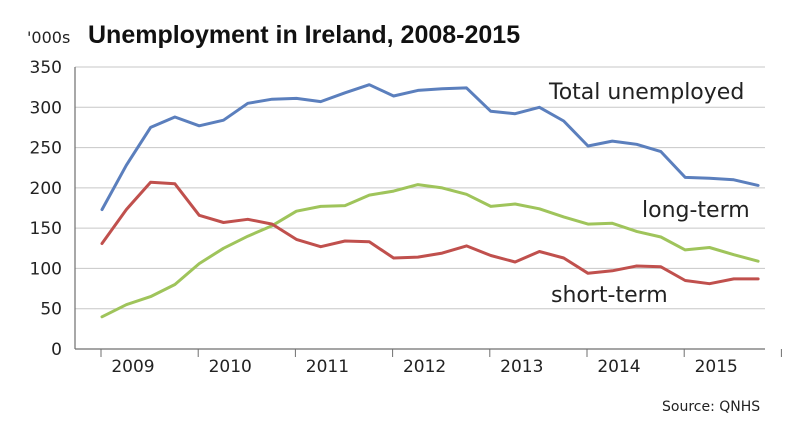  Describe the element at coordinates (618, 367) in the screenshot. I see `x-tick-label: 2014` at that location.